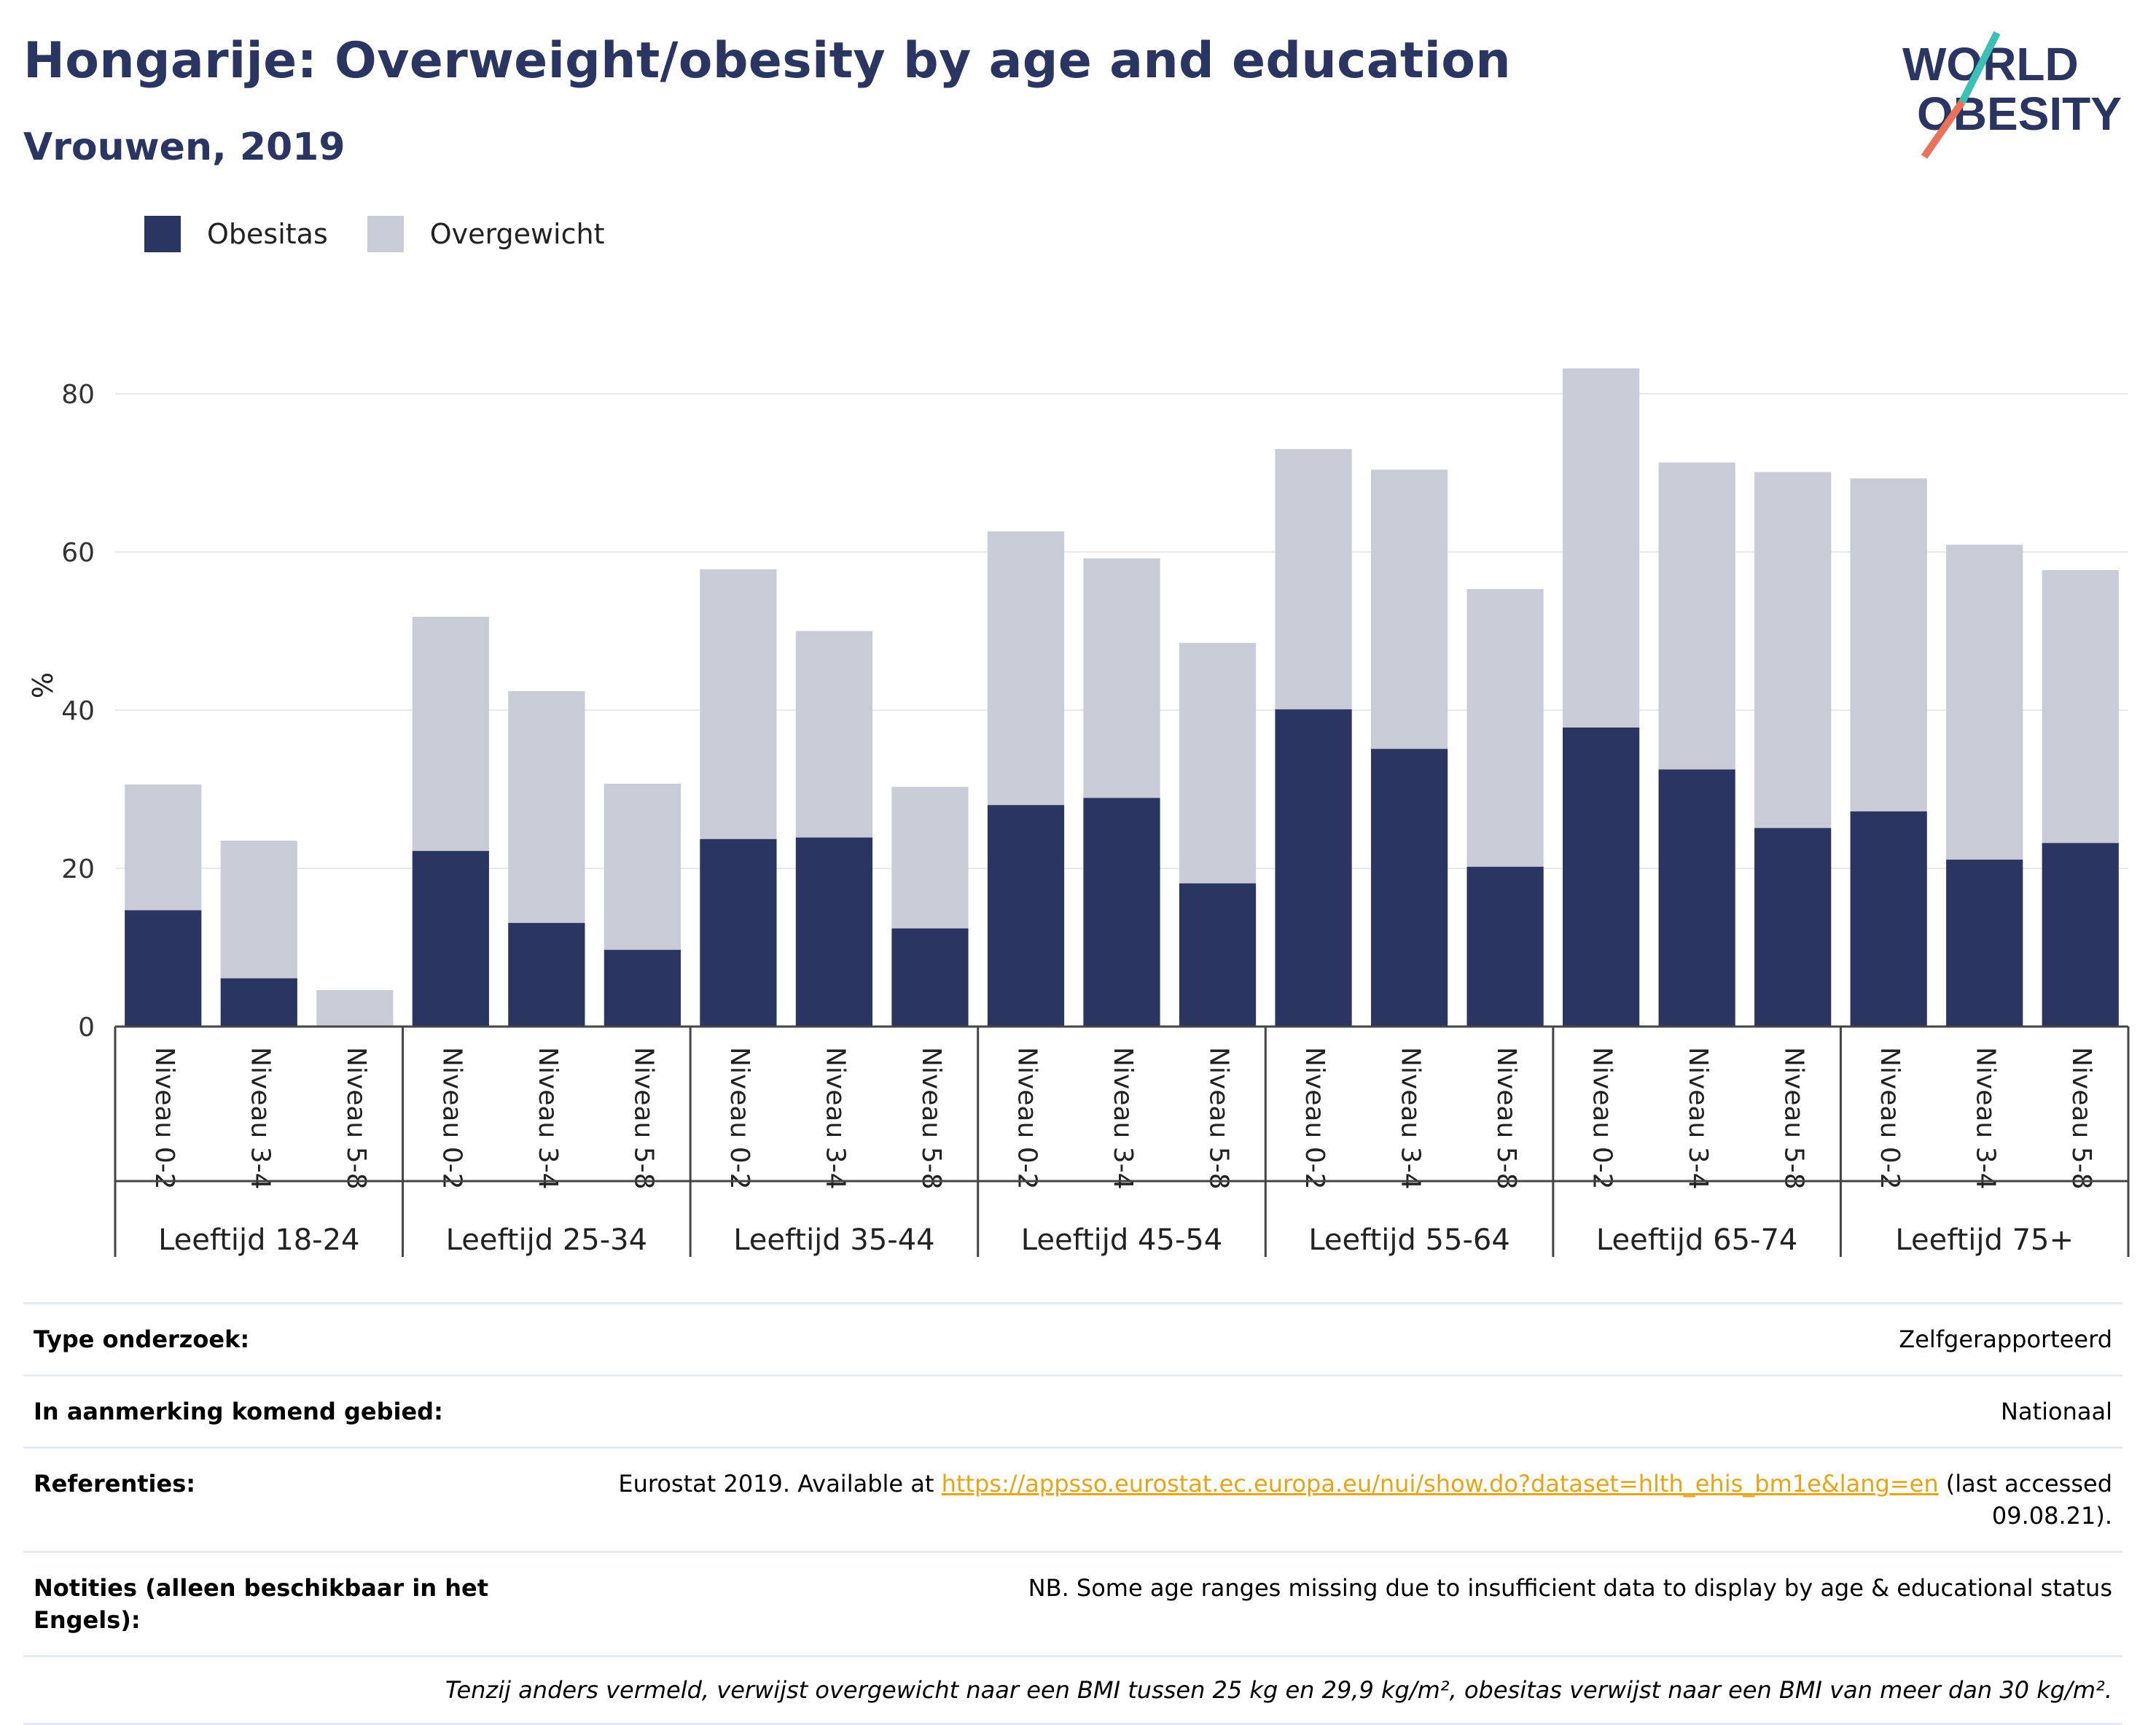 This screenshot has width=2156, height=1725. I want to click on group-label: Leeftijd 25-34, so click(546, 1240).